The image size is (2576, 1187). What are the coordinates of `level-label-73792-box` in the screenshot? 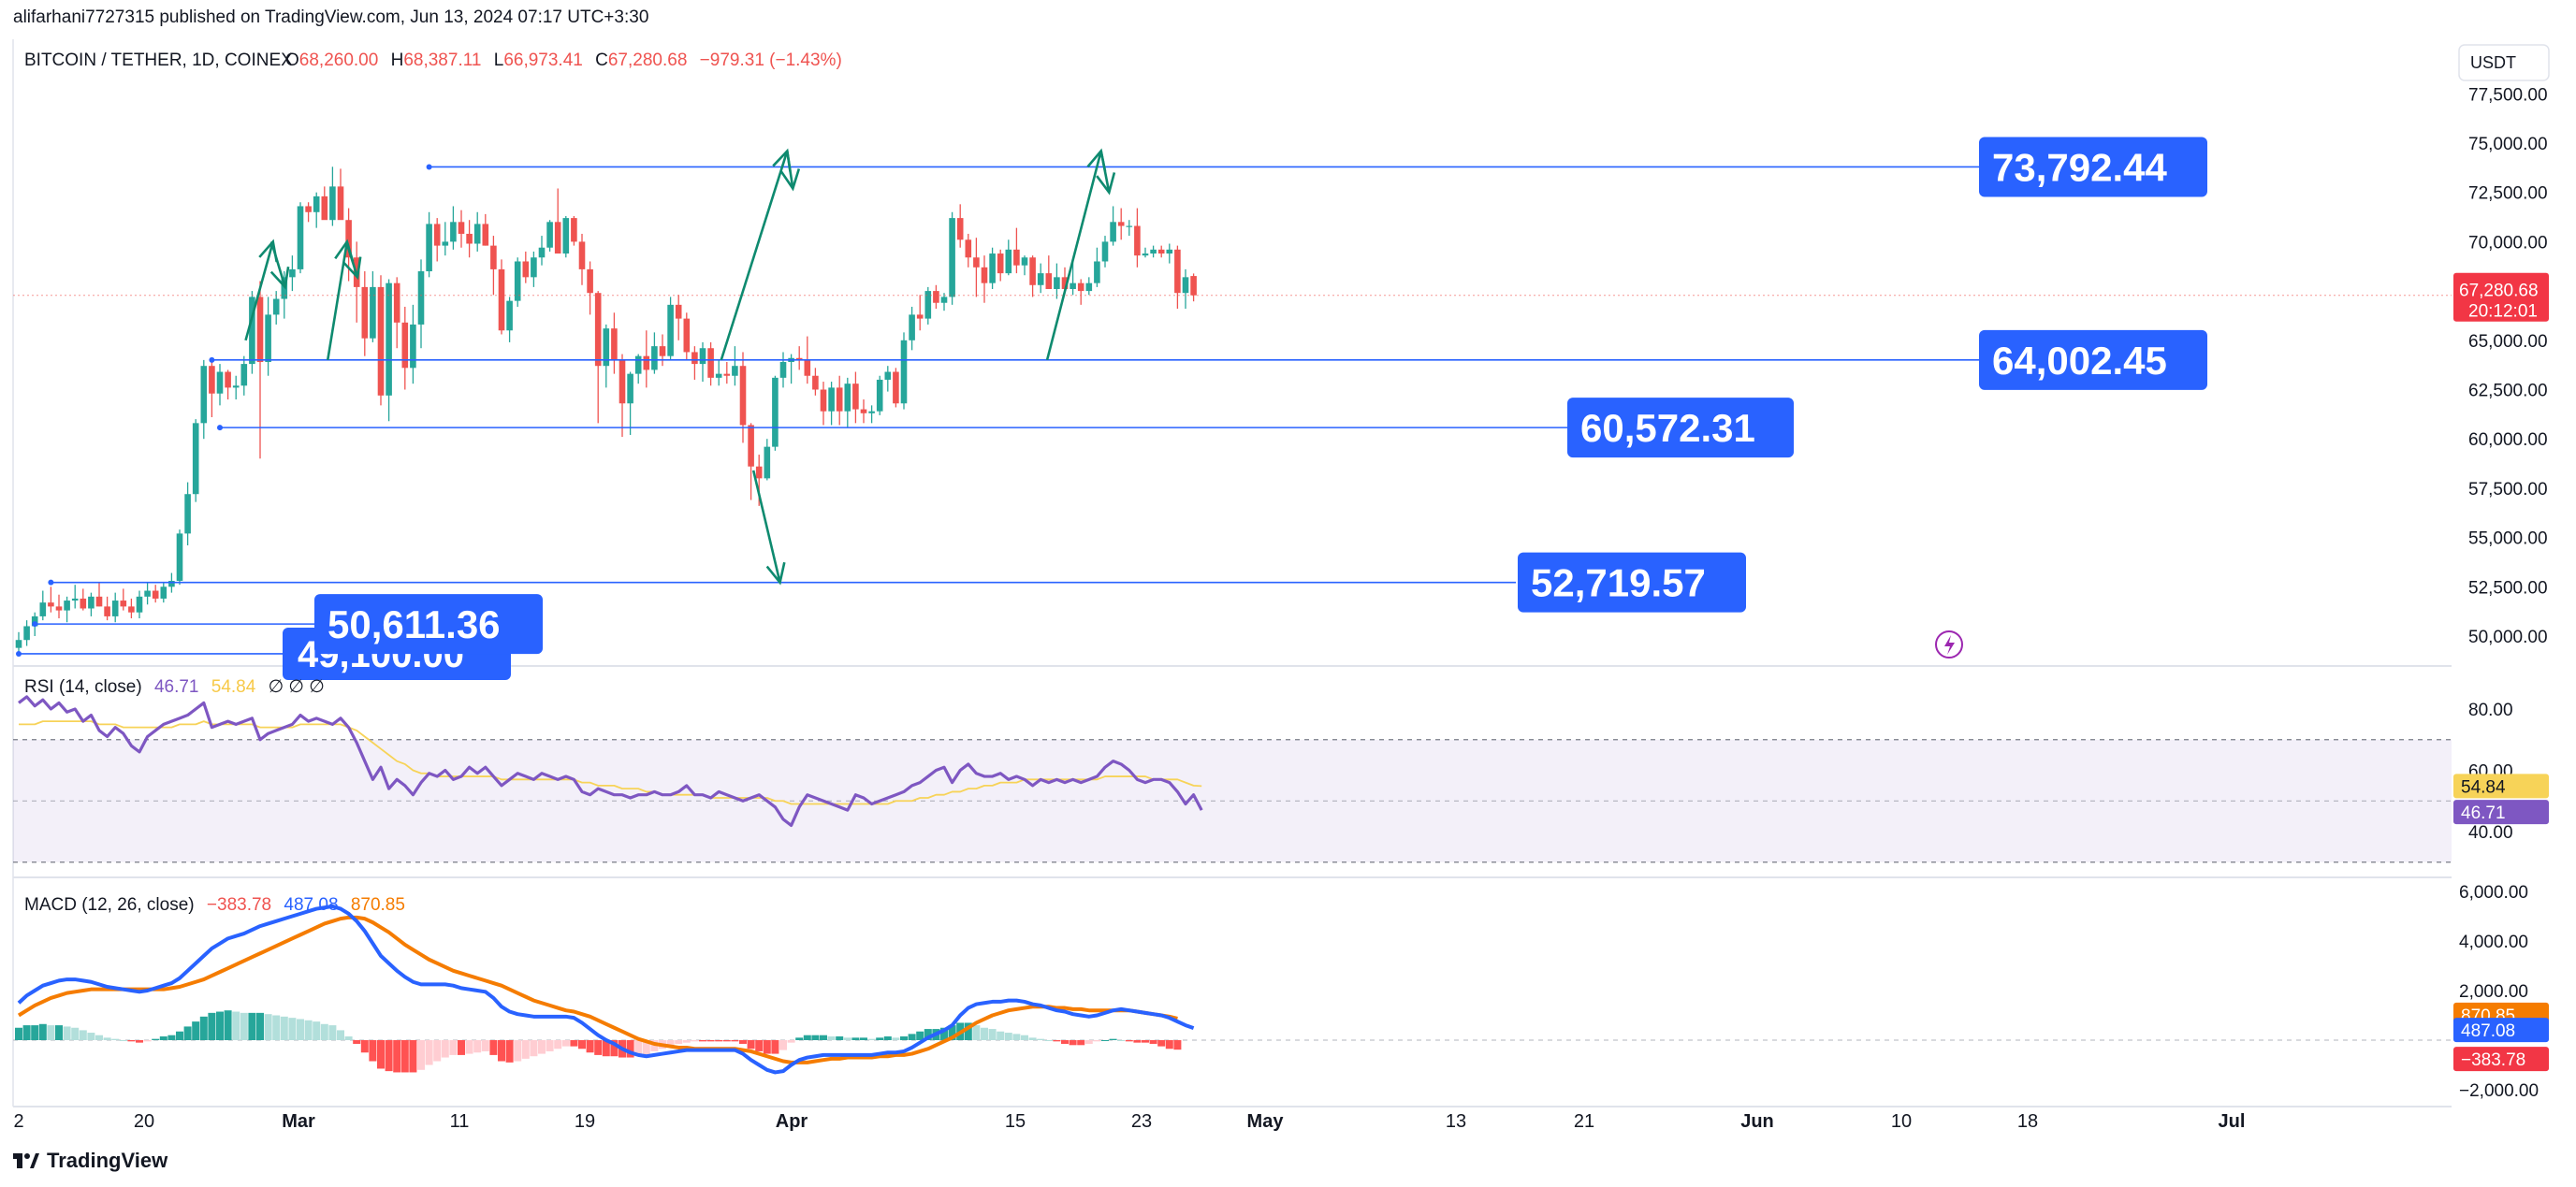 It's located at (2093, 167).